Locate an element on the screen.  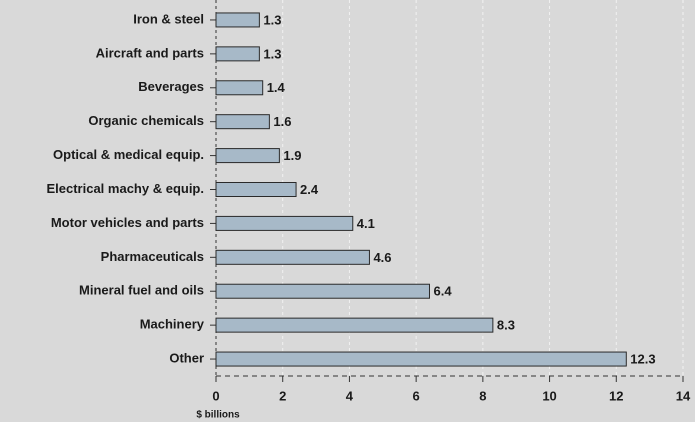
y-tick-label: Electrical machy & equip. is located at coordinates (125, 188).